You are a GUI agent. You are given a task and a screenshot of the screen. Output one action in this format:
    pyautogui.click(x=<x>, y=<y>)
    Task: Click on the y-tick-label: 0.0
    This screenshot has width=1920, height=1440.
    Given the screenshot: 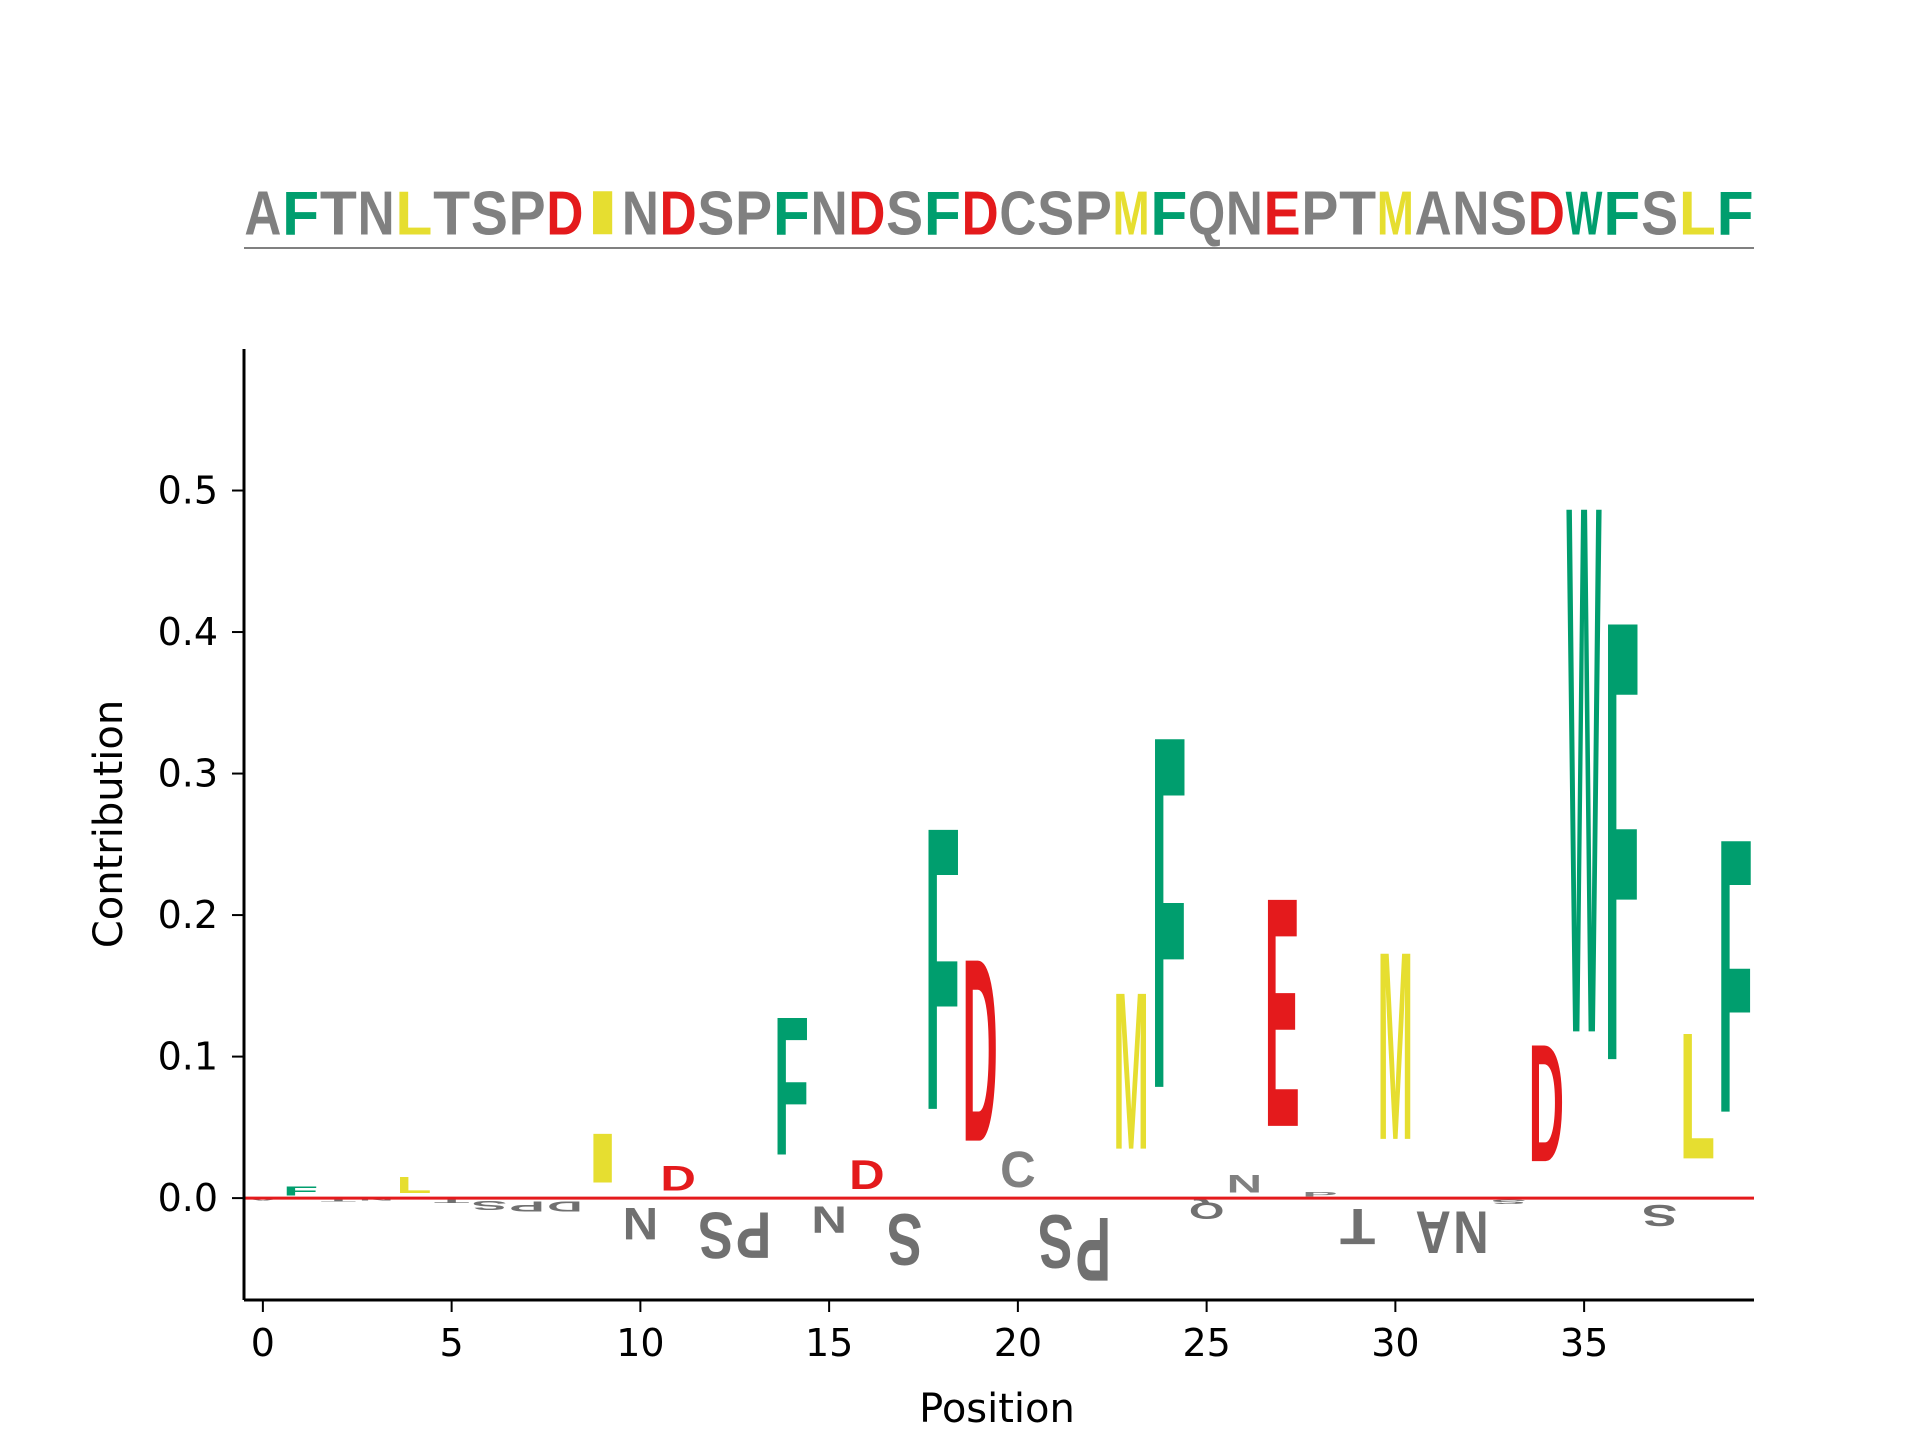 What is the action you would take?
    pyautogui.click(x=188, y=1198)
    